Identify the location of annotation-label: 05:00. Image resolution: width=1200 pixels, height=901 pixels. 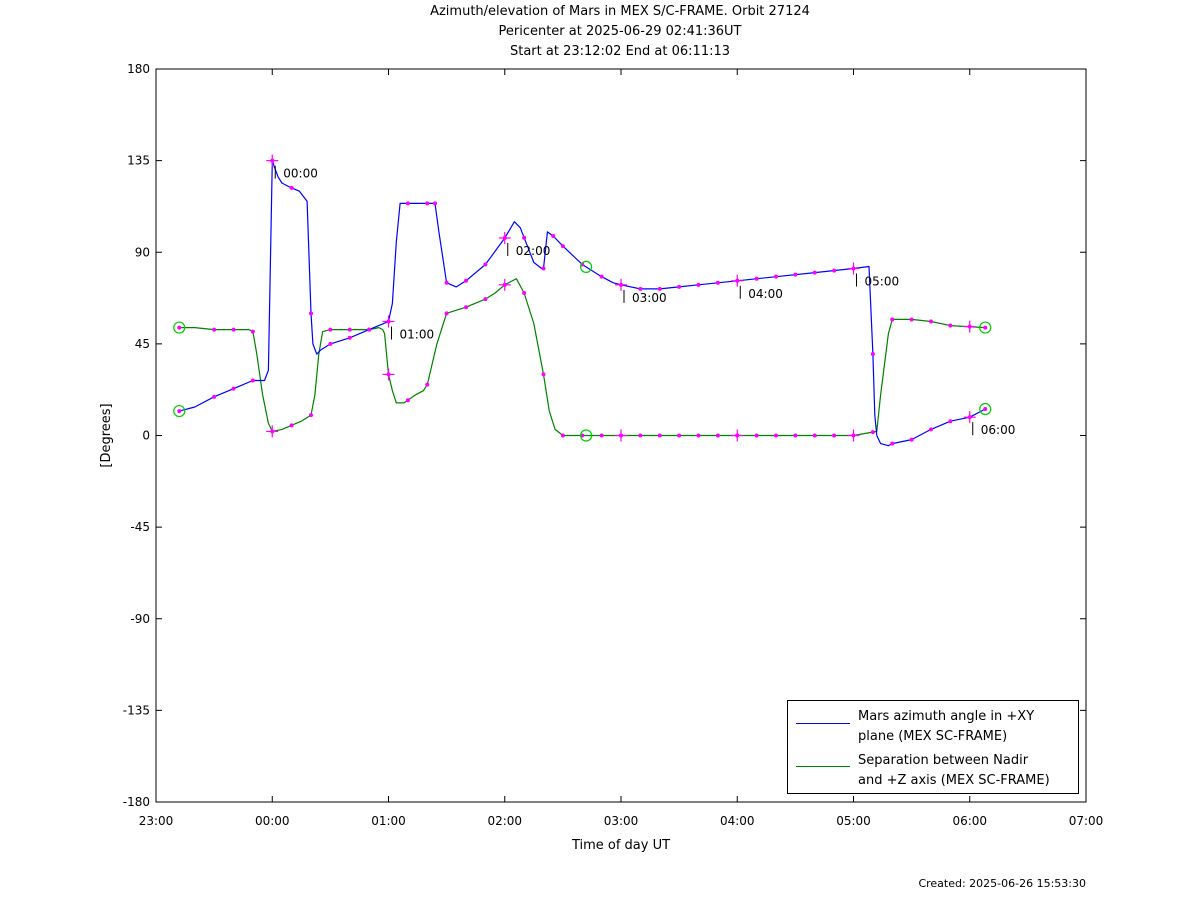
(882, 282).